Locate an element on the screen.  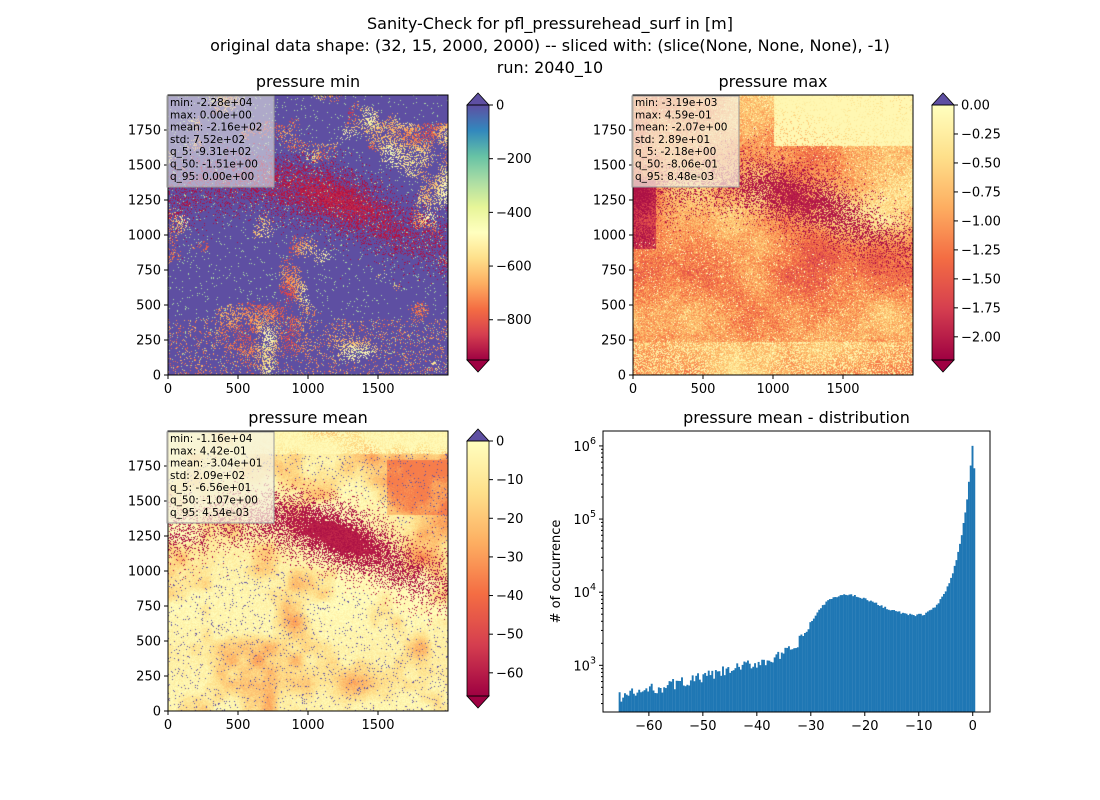
colorbar-tick-label: −0.25 is located at coordinates (981, 134).